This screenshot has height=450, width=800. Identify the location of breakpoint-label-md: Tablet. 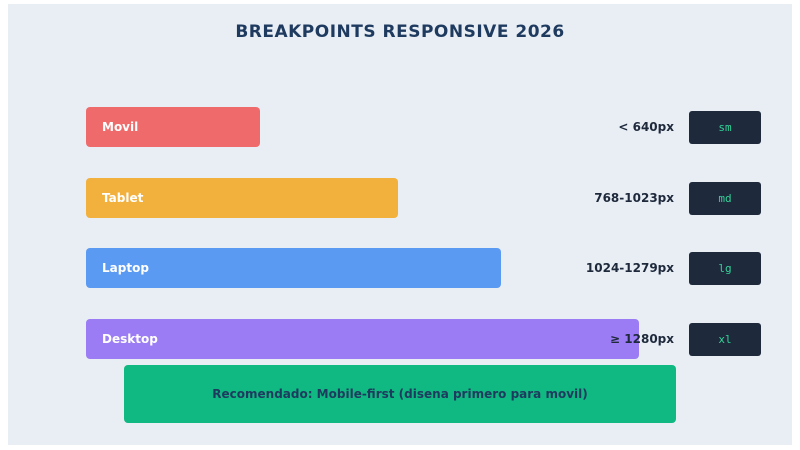
(123, 198).